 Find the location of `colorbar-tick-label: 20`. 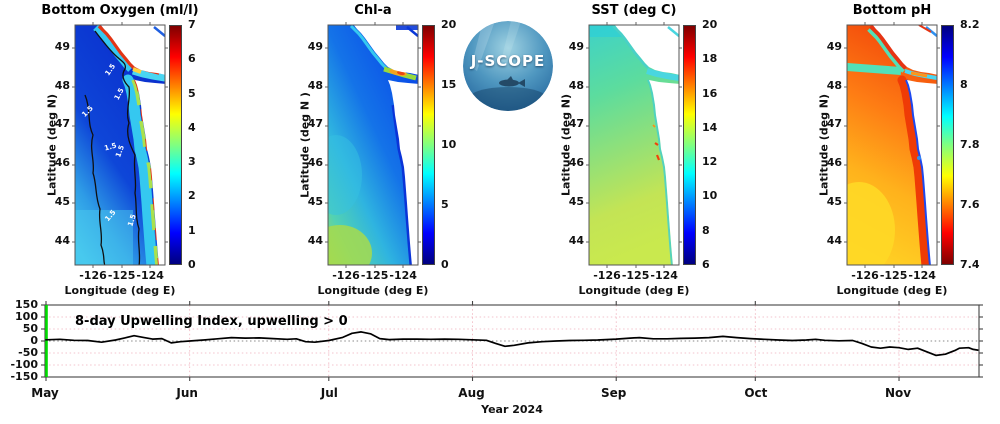

colorbar-tick-label: 20 is located at coordinates (449, 24).